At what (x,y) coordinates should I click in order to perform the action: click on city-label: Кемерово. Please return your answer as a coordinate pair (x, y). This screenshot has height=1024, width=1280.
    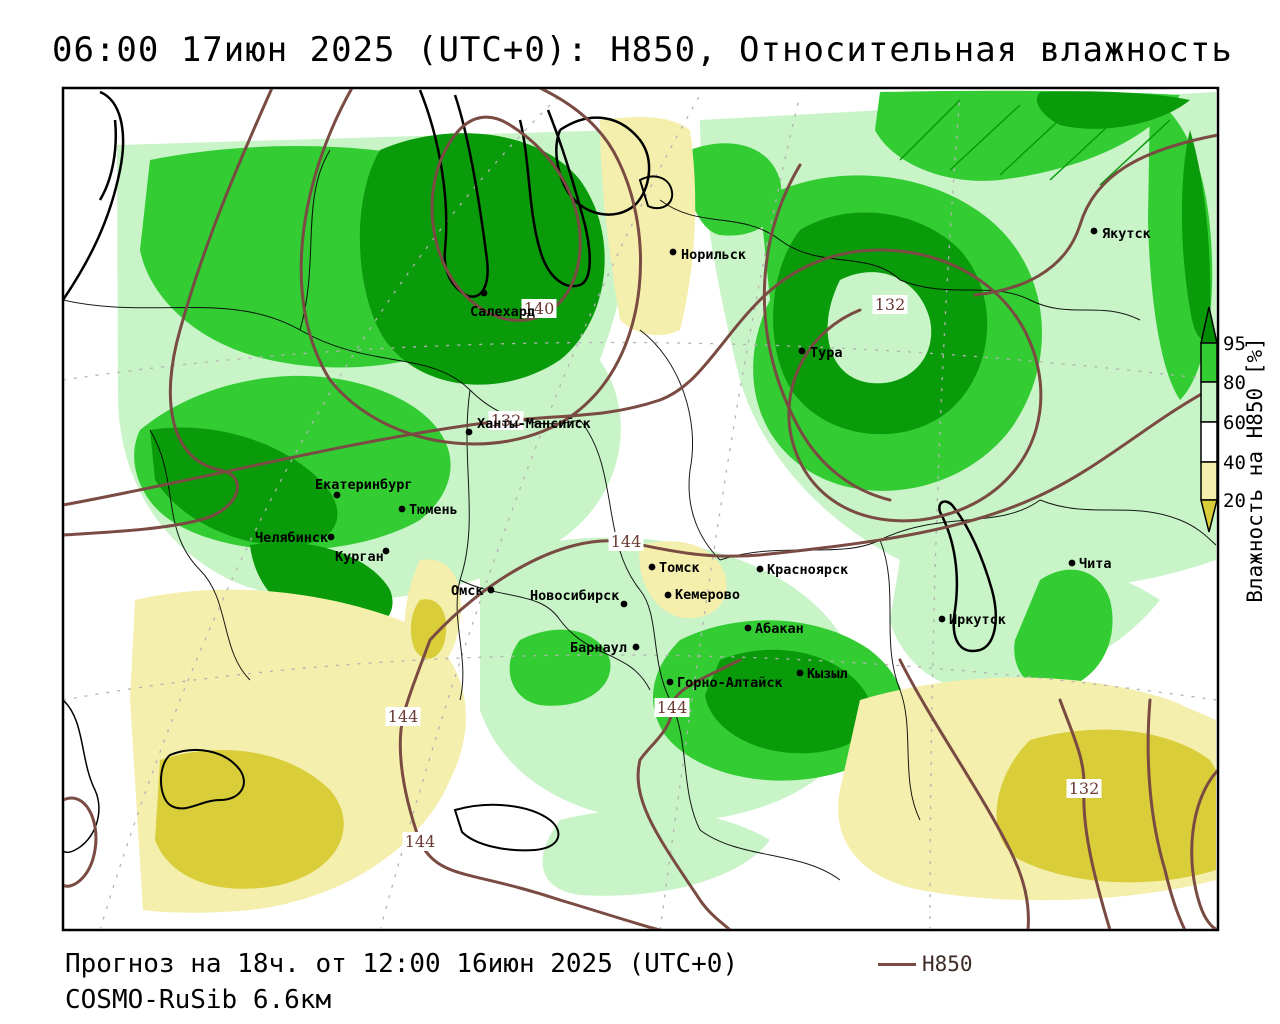
    Looking at the image, I should click on (707, 595).